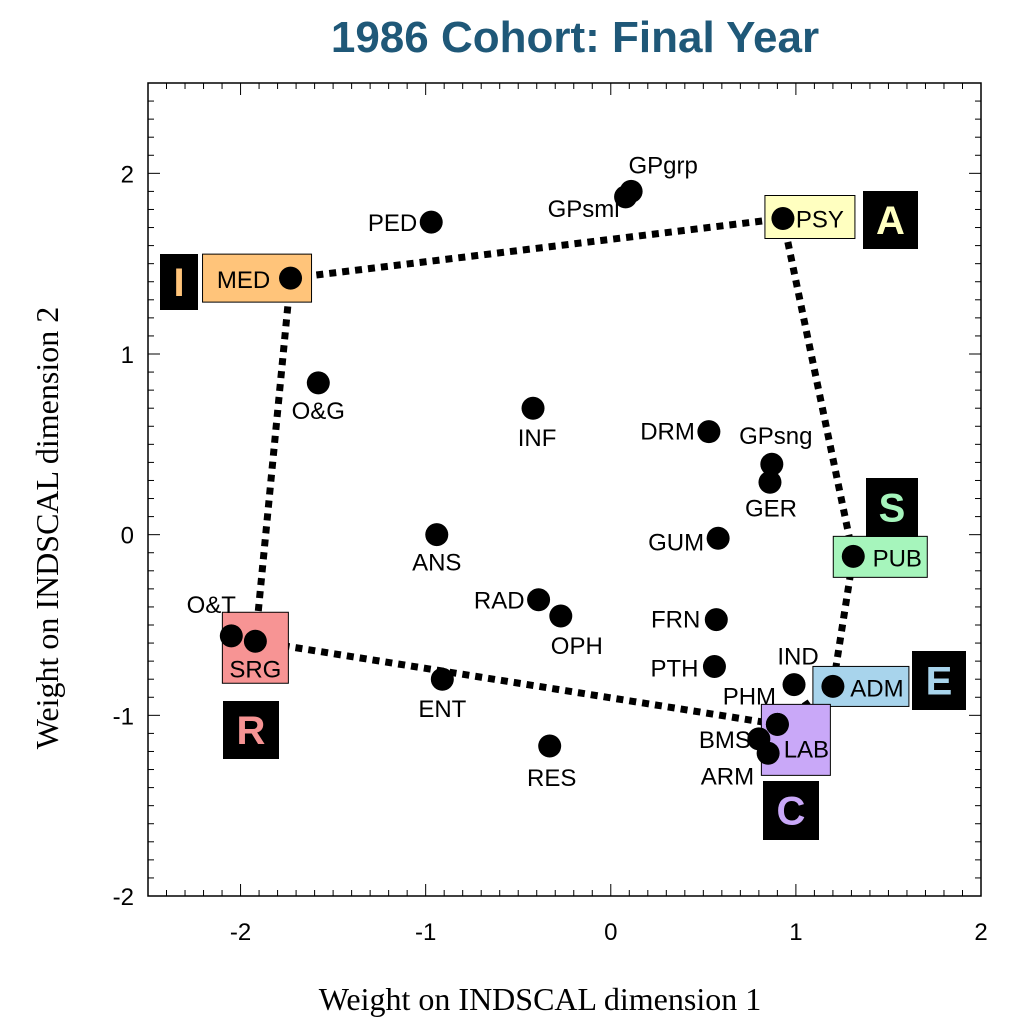 This screenshot has height=1024, width=1024. I want to click on point-ger, so click(770, 482).